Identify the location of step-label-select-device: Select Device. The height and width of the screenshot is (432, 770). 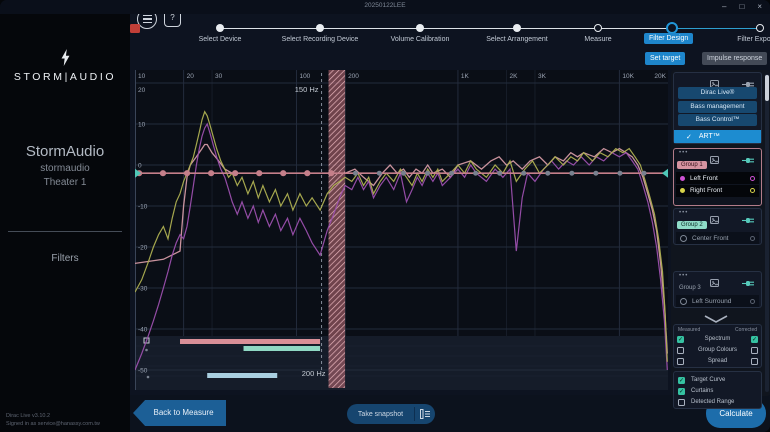
(220, 39).